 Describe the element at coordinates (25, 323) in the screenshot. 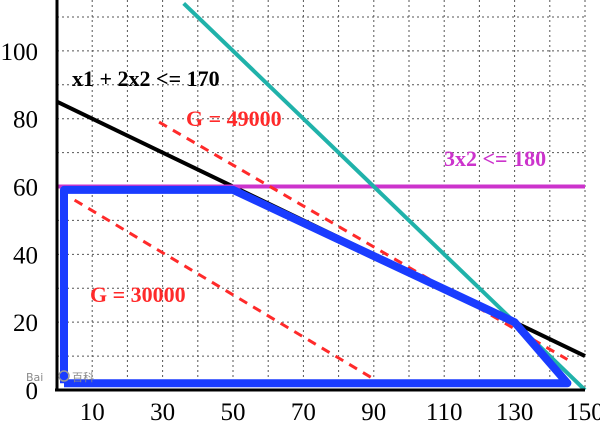

I see `y-tick-label: 20` at that location.